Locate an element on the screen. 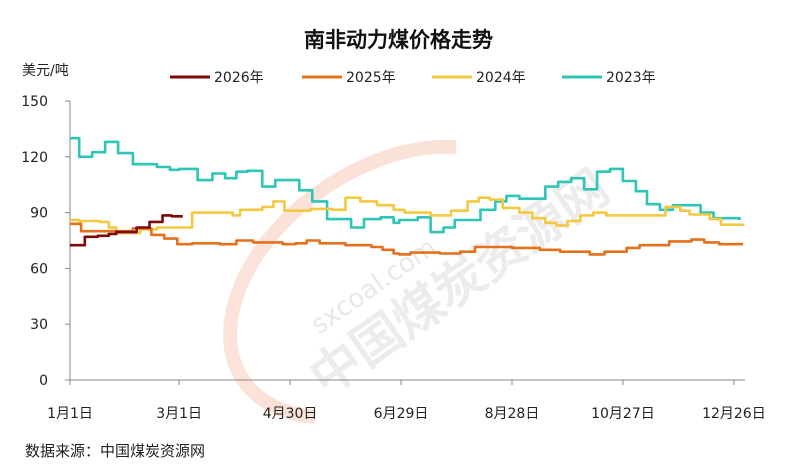 The height and width of the screenshot is (472, 797). series-line-2026年 is located at coordinates (126, 230).